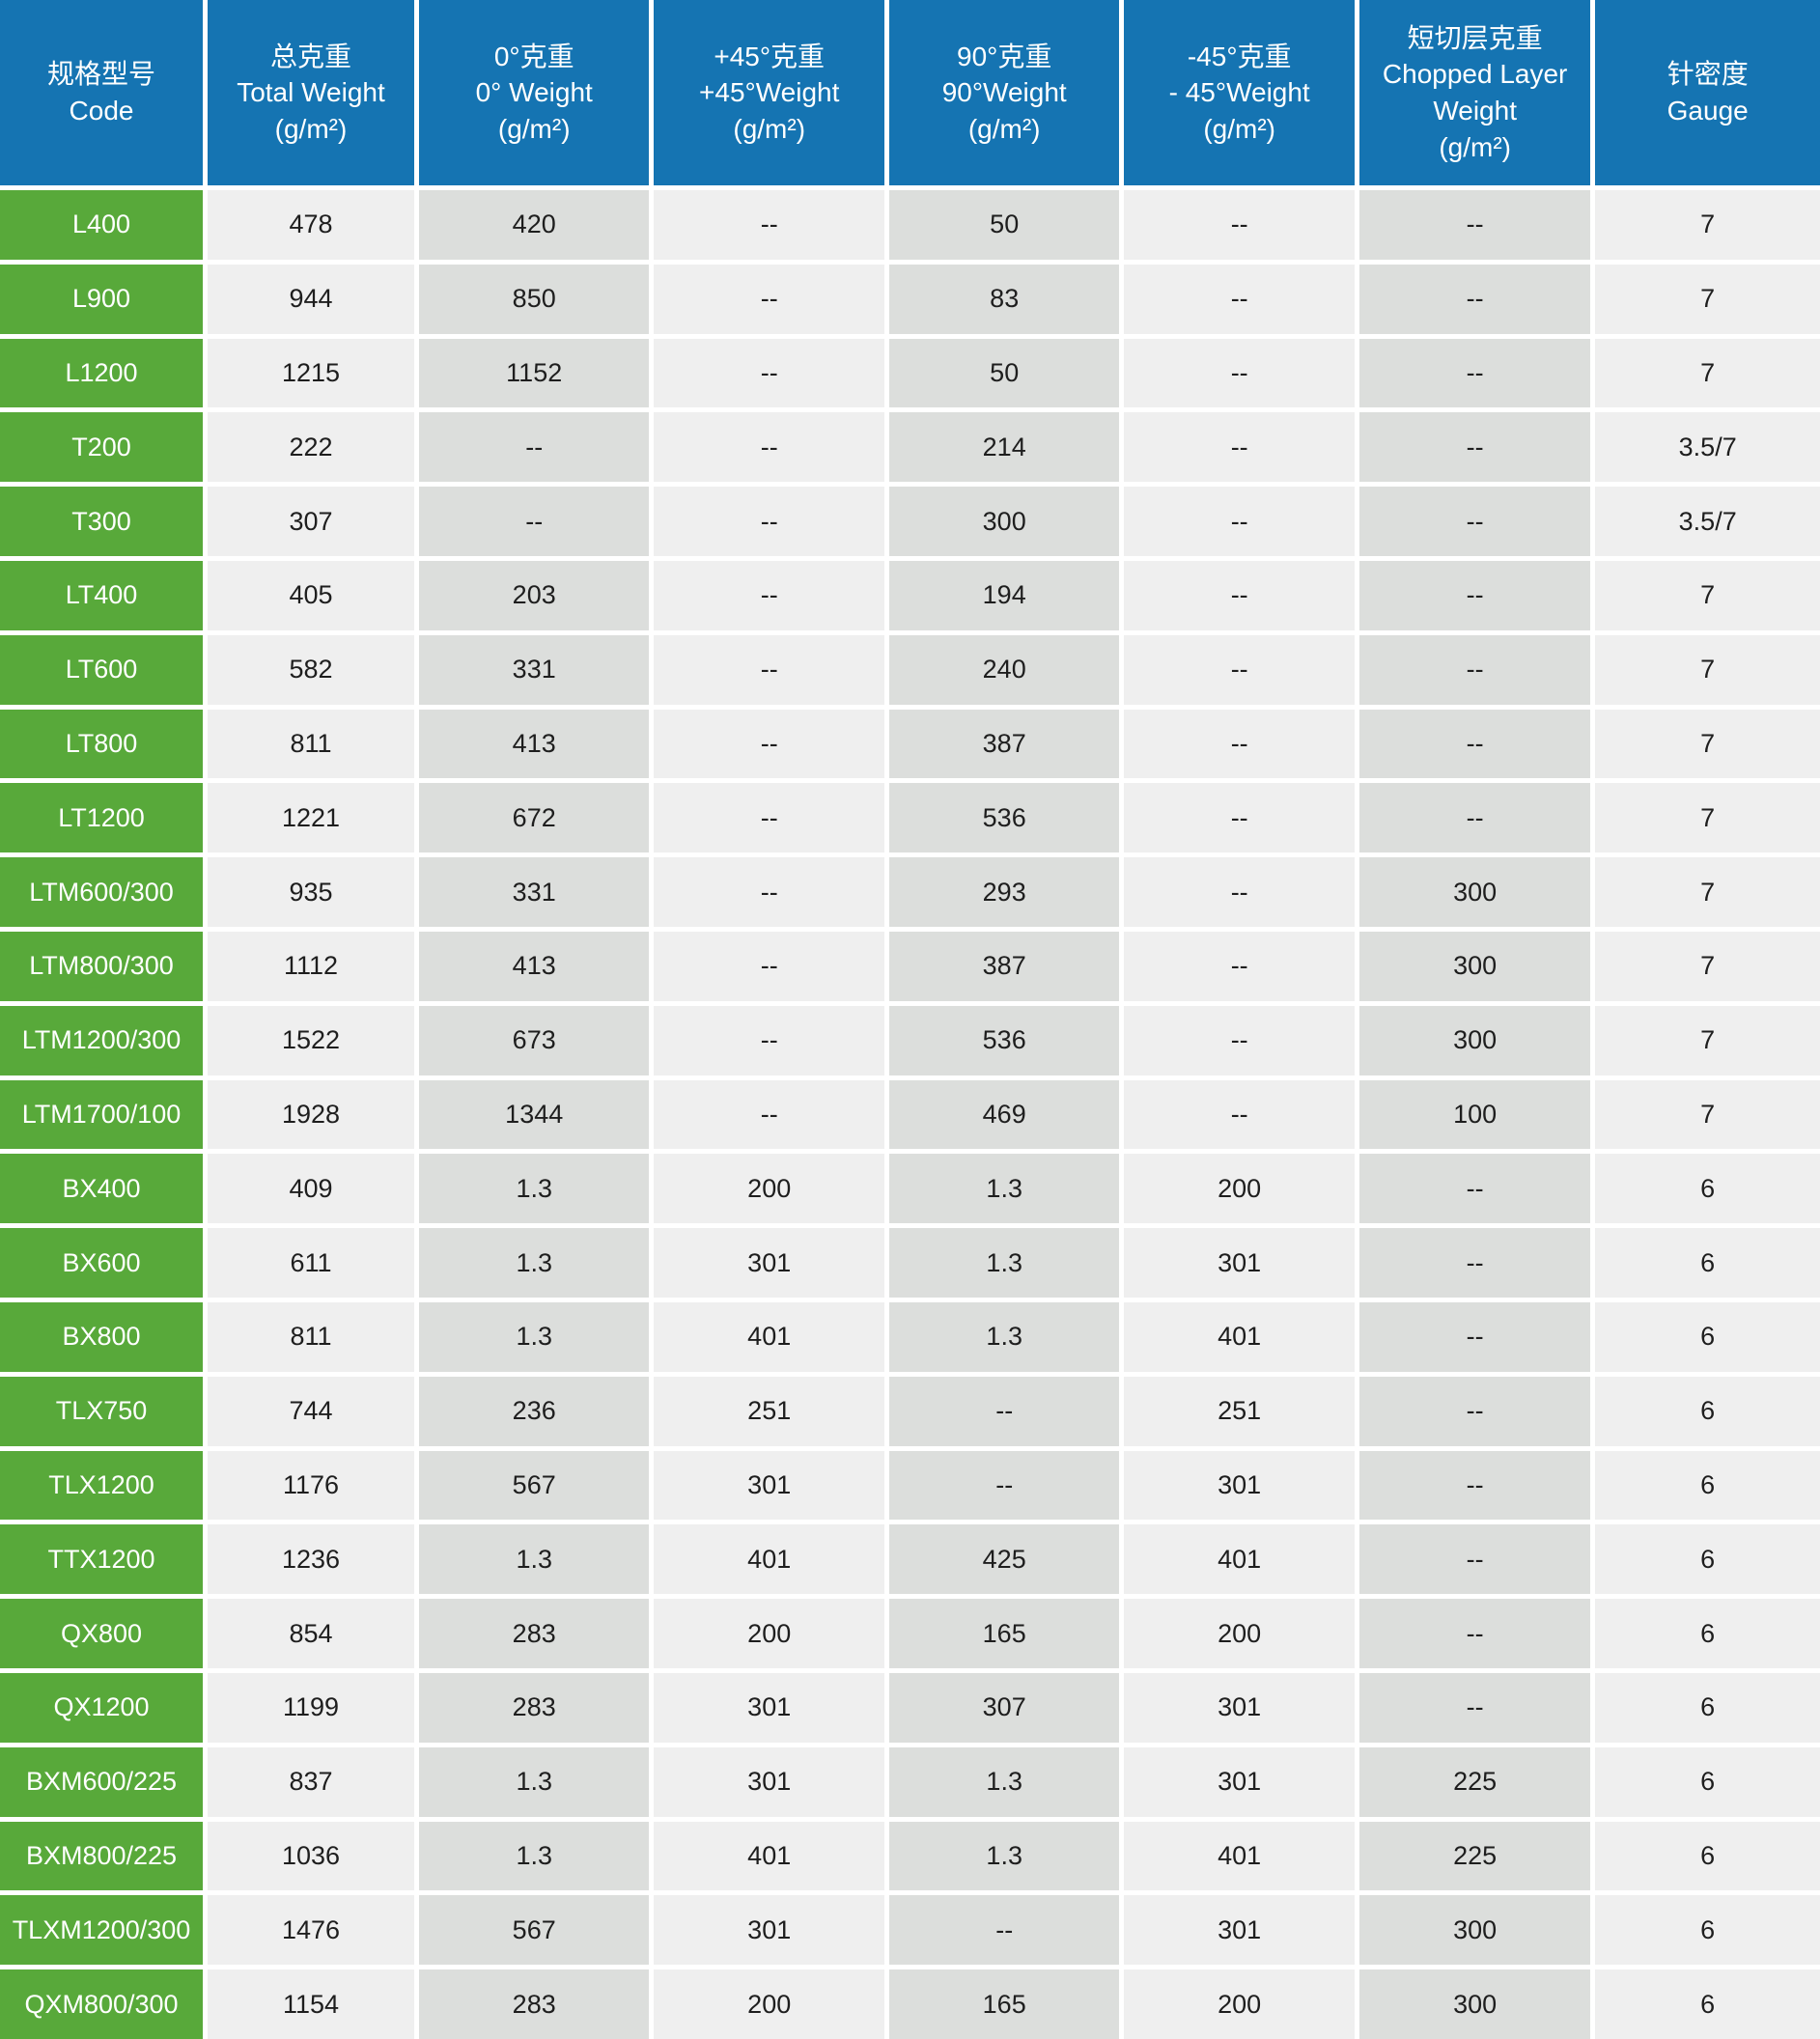  What do you see at coordinates (534, 299) in the screenshot?
I see `table-cell: 850` at bounding box center [534, 299].